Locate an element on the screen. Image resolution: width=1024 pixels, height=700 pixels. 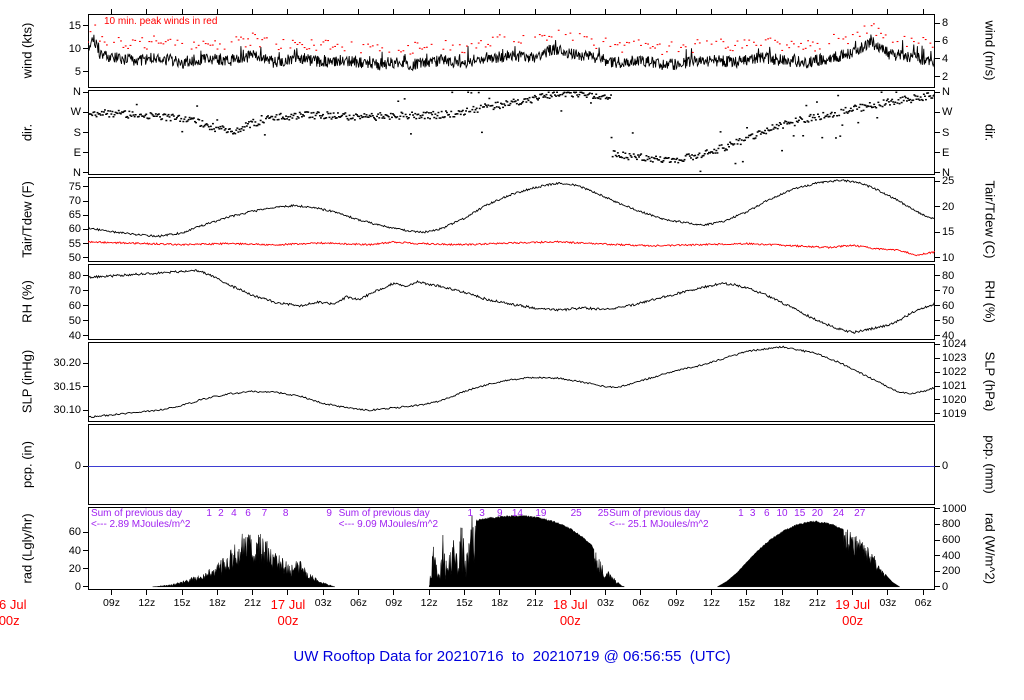
y-tick-label: 25 is located at coordinates (948, 181).